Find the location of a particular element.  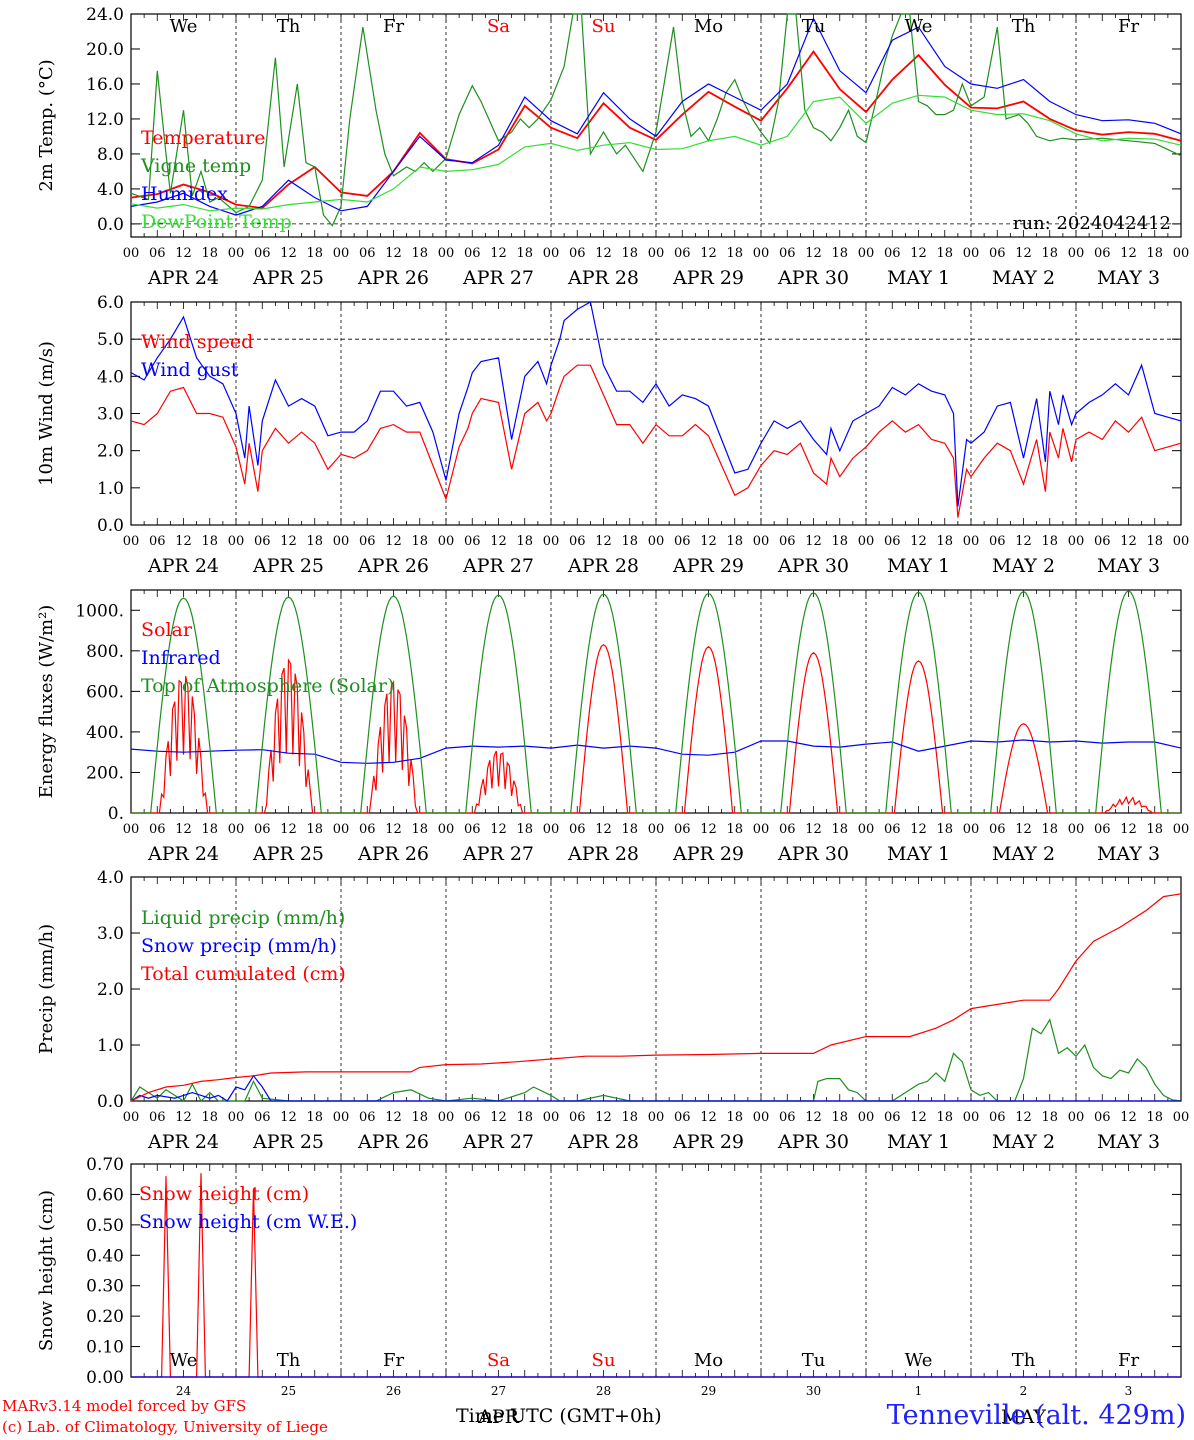

legend-entry: Wind gust is located at coordinates (190, 370).